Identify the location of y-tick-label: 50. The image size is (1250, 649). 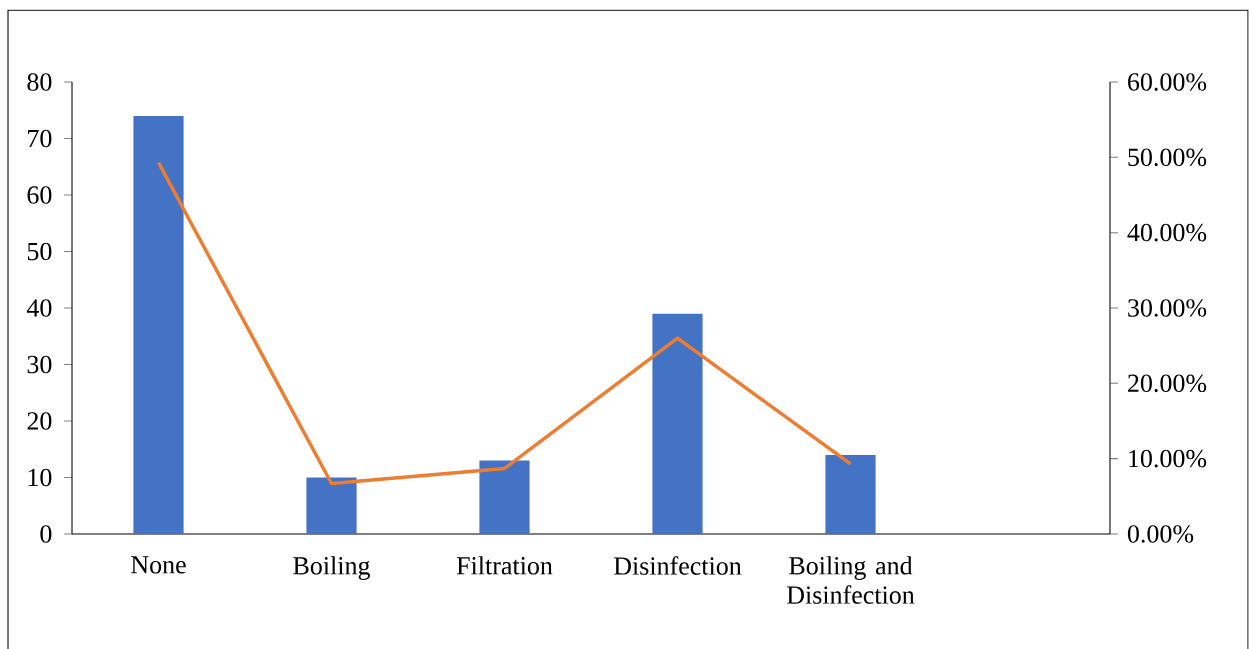
(39, 251).